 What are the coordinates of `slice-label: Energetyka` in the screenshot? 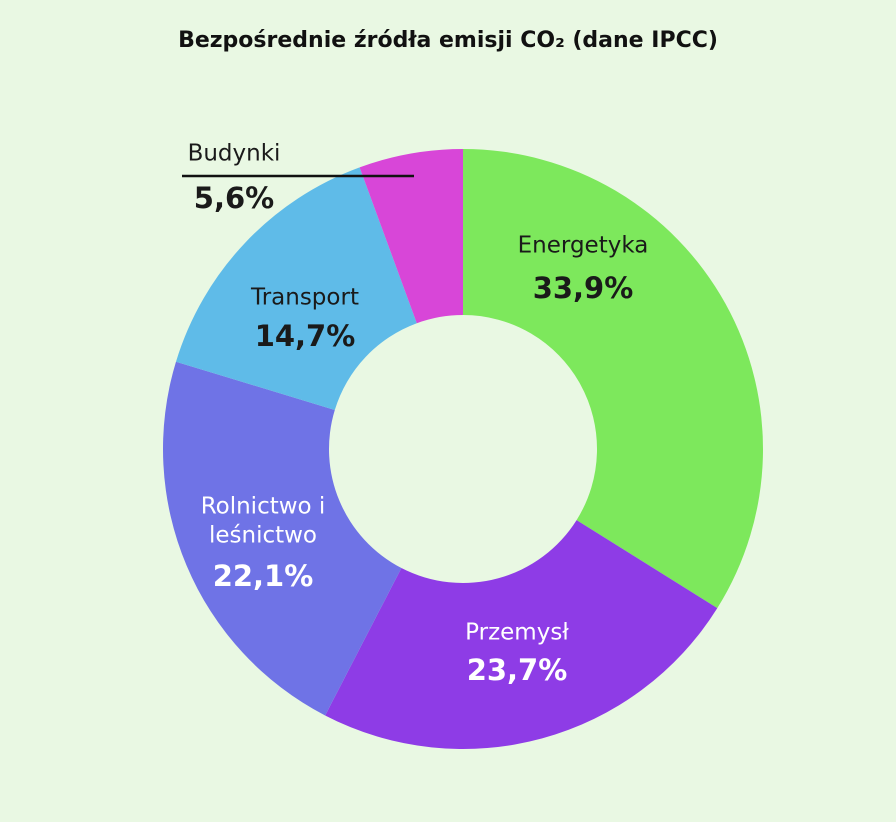 It's located at (583, 245).